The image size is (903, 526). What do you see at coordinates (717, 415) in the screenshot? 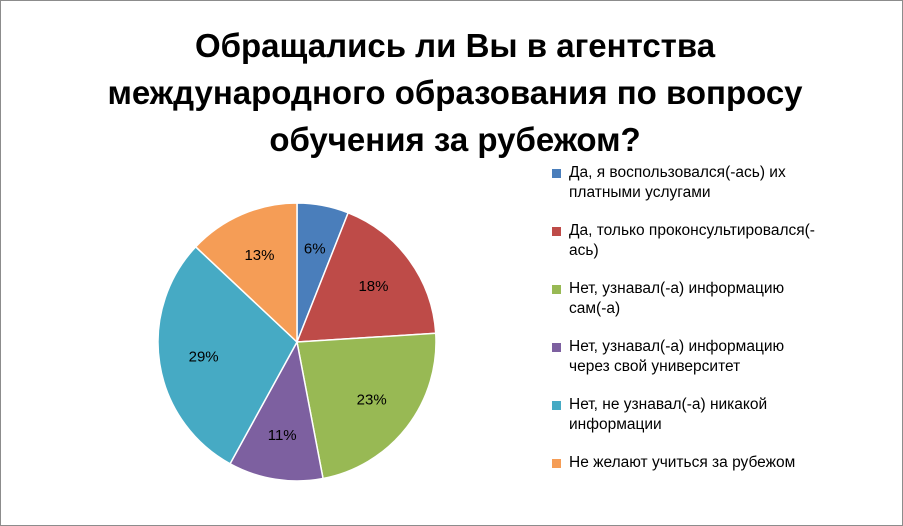
I see `legend-item-5: Нет, не узнавал(-а) никакой информации` at bounding box center [717, 415].